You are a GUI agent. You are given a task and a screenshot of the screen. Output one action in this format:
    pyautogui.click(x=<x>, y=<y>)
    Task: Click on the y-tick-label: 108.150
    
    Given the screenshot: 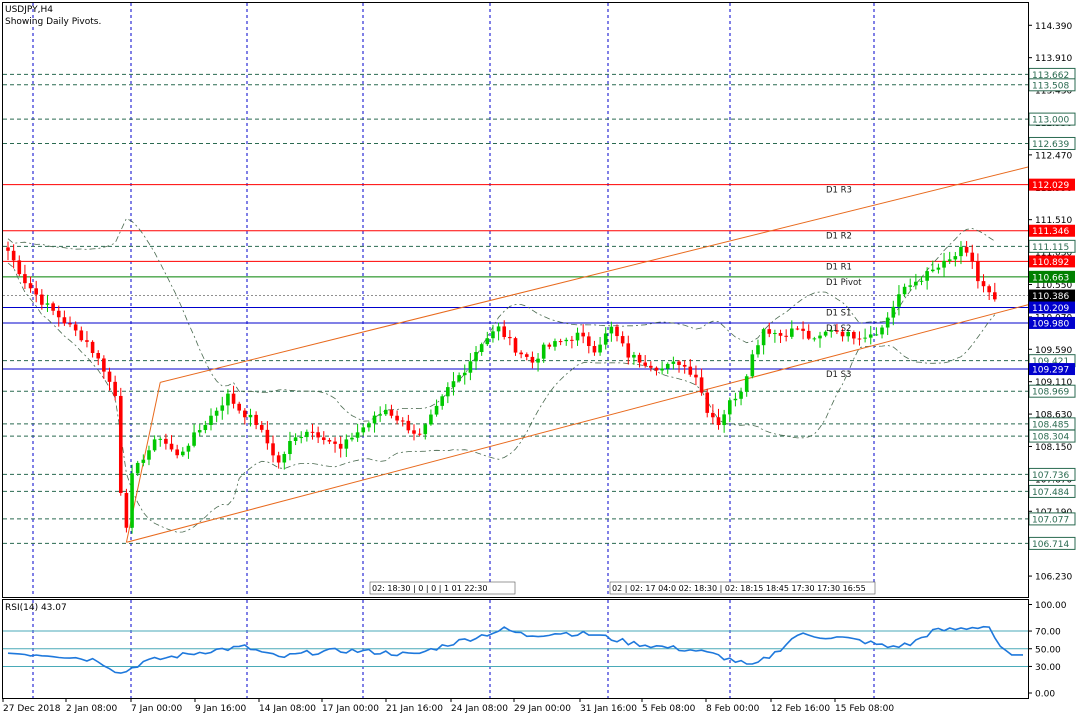 What is the action you would take?
    pyautogui.click(x=1053, y=448)
    